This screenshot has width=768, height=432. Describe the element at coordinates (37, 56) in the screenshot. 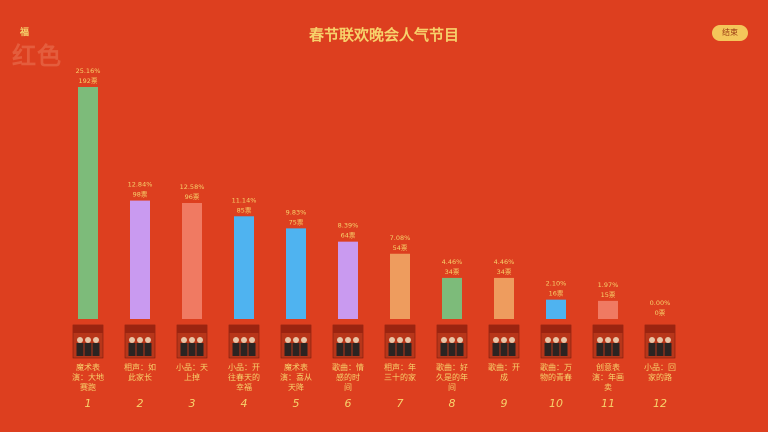

I see `logo-watermark-text: 红色` at that location.